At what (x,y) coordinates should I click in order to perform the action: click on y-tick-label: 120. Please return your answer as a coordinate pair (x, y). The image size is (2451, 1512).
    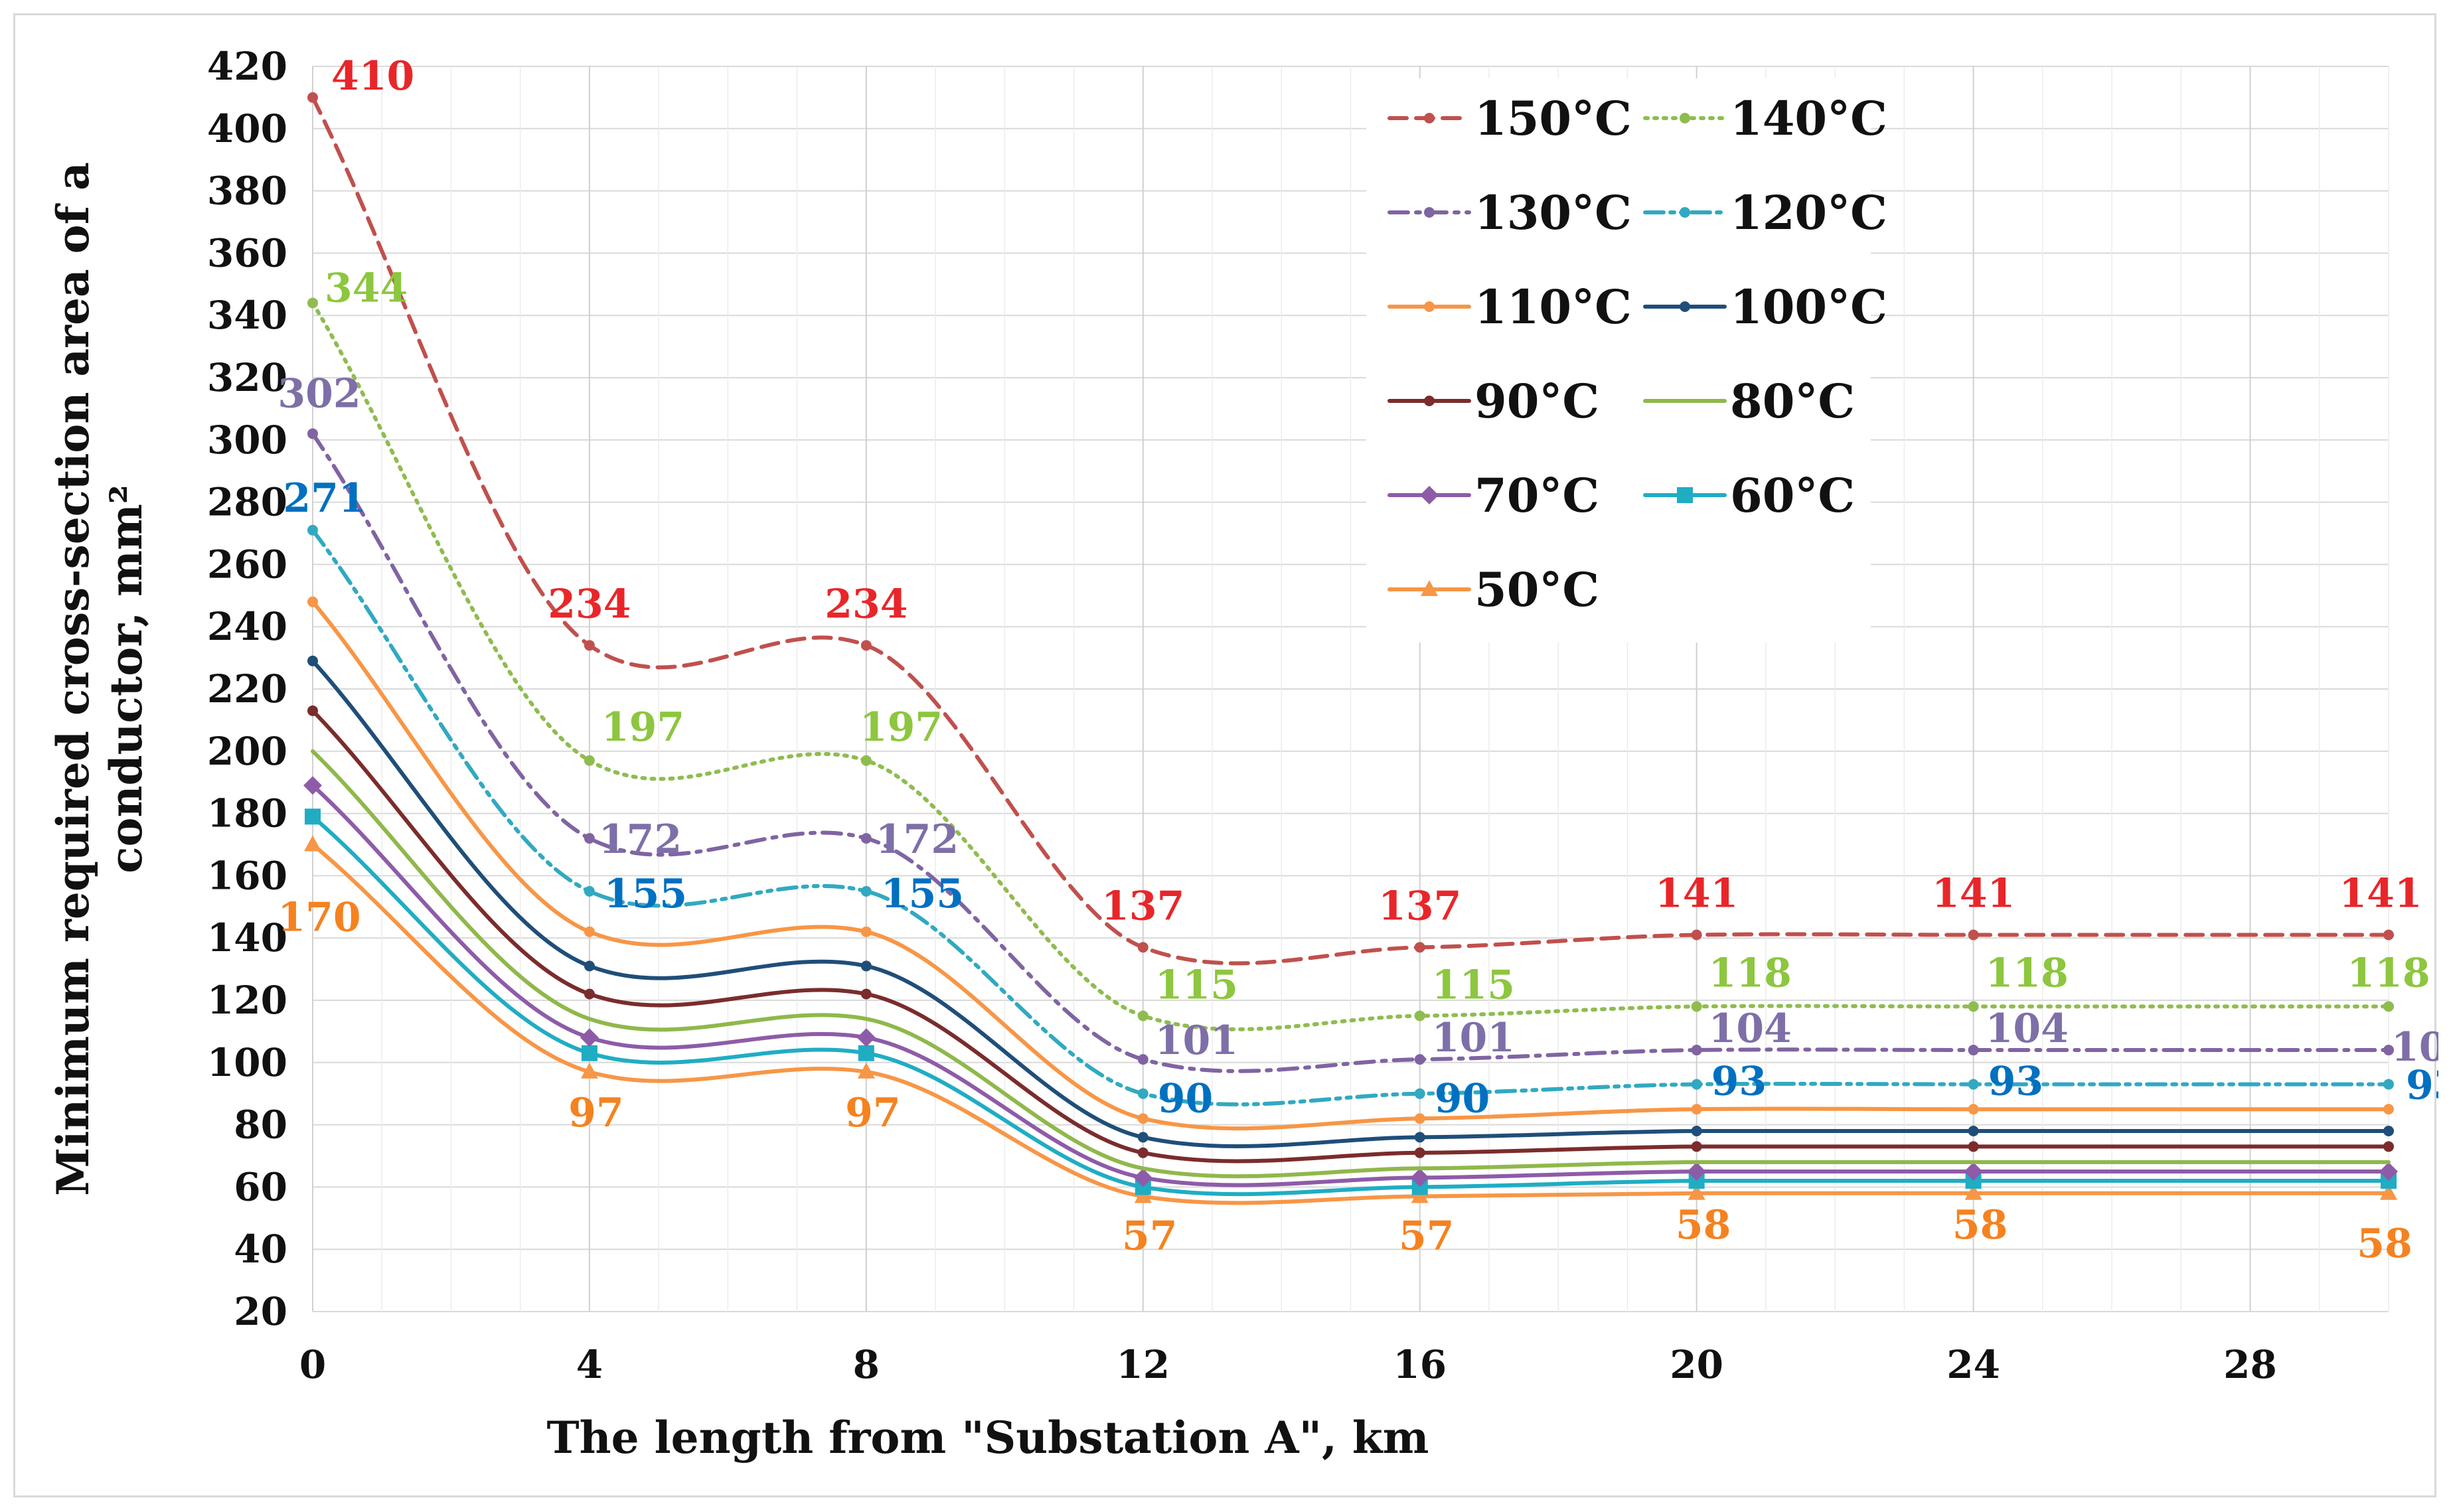
    Looking at the image, I should click on (247, 1000).